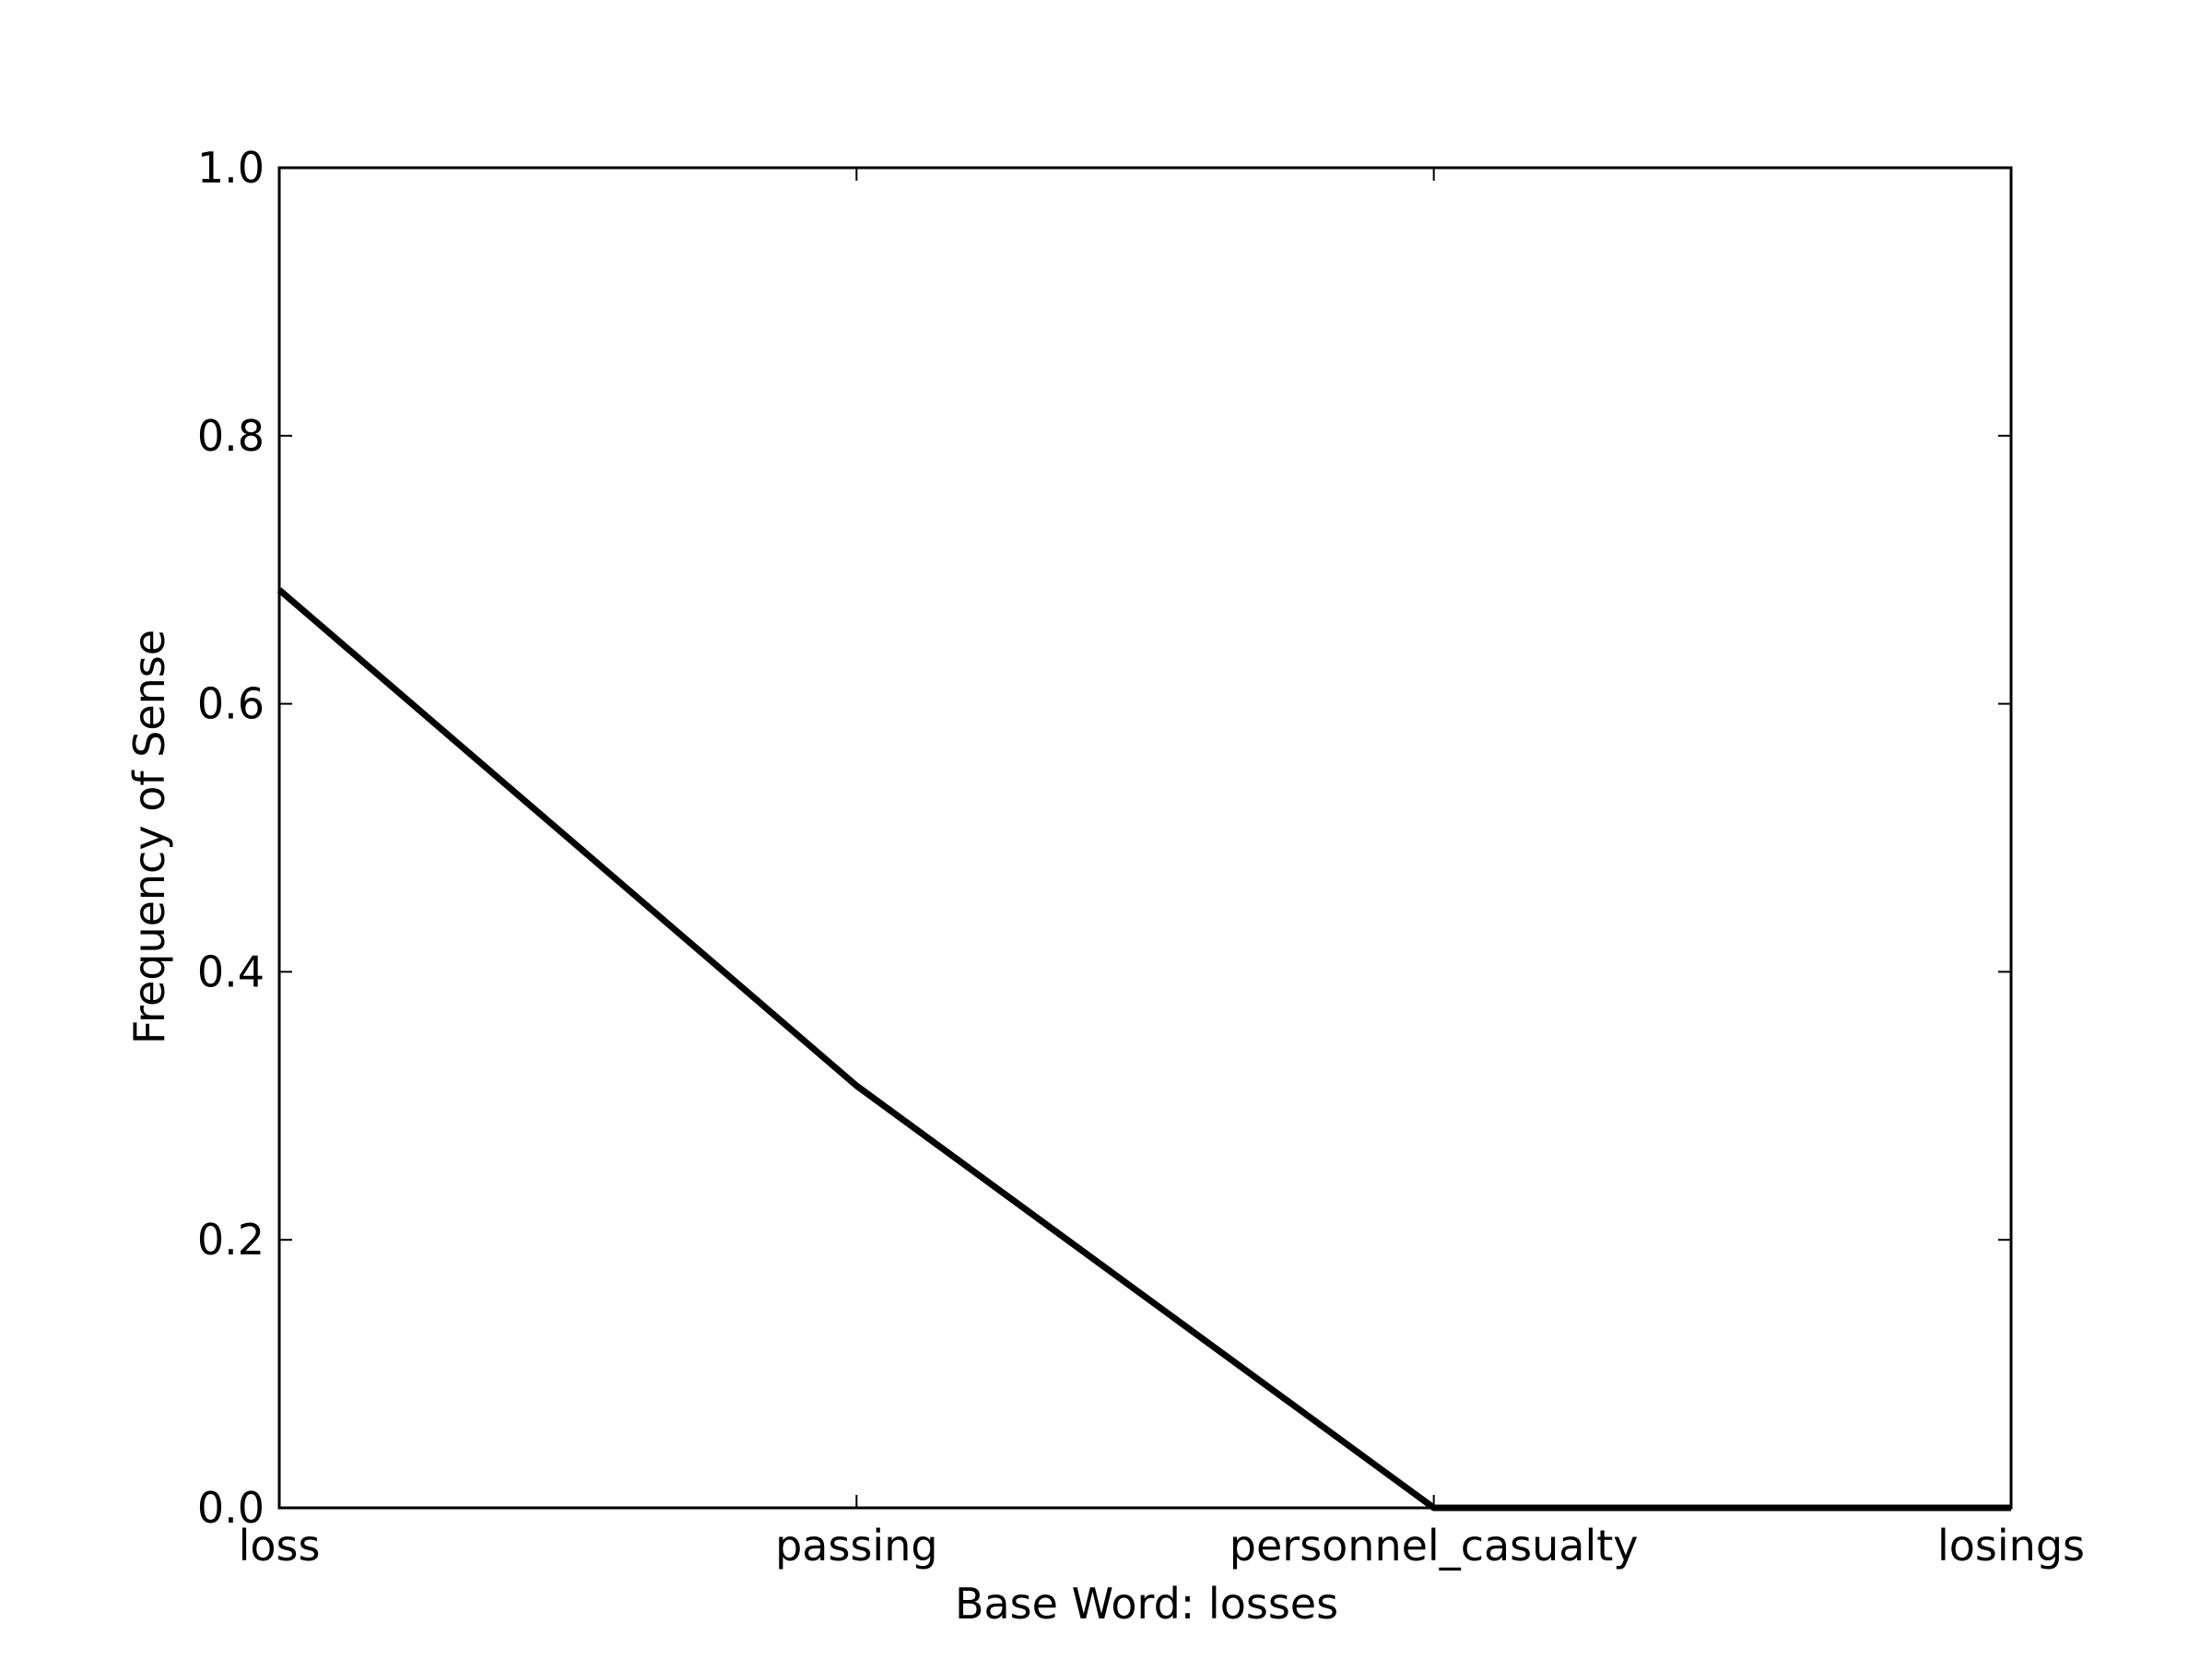 The image size is (2212, 1659). I want to click on y-tick-label-4: 0.8, so click(231, 436).